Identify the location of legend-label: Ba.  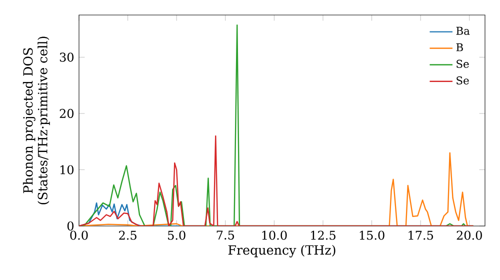
(463, 30).